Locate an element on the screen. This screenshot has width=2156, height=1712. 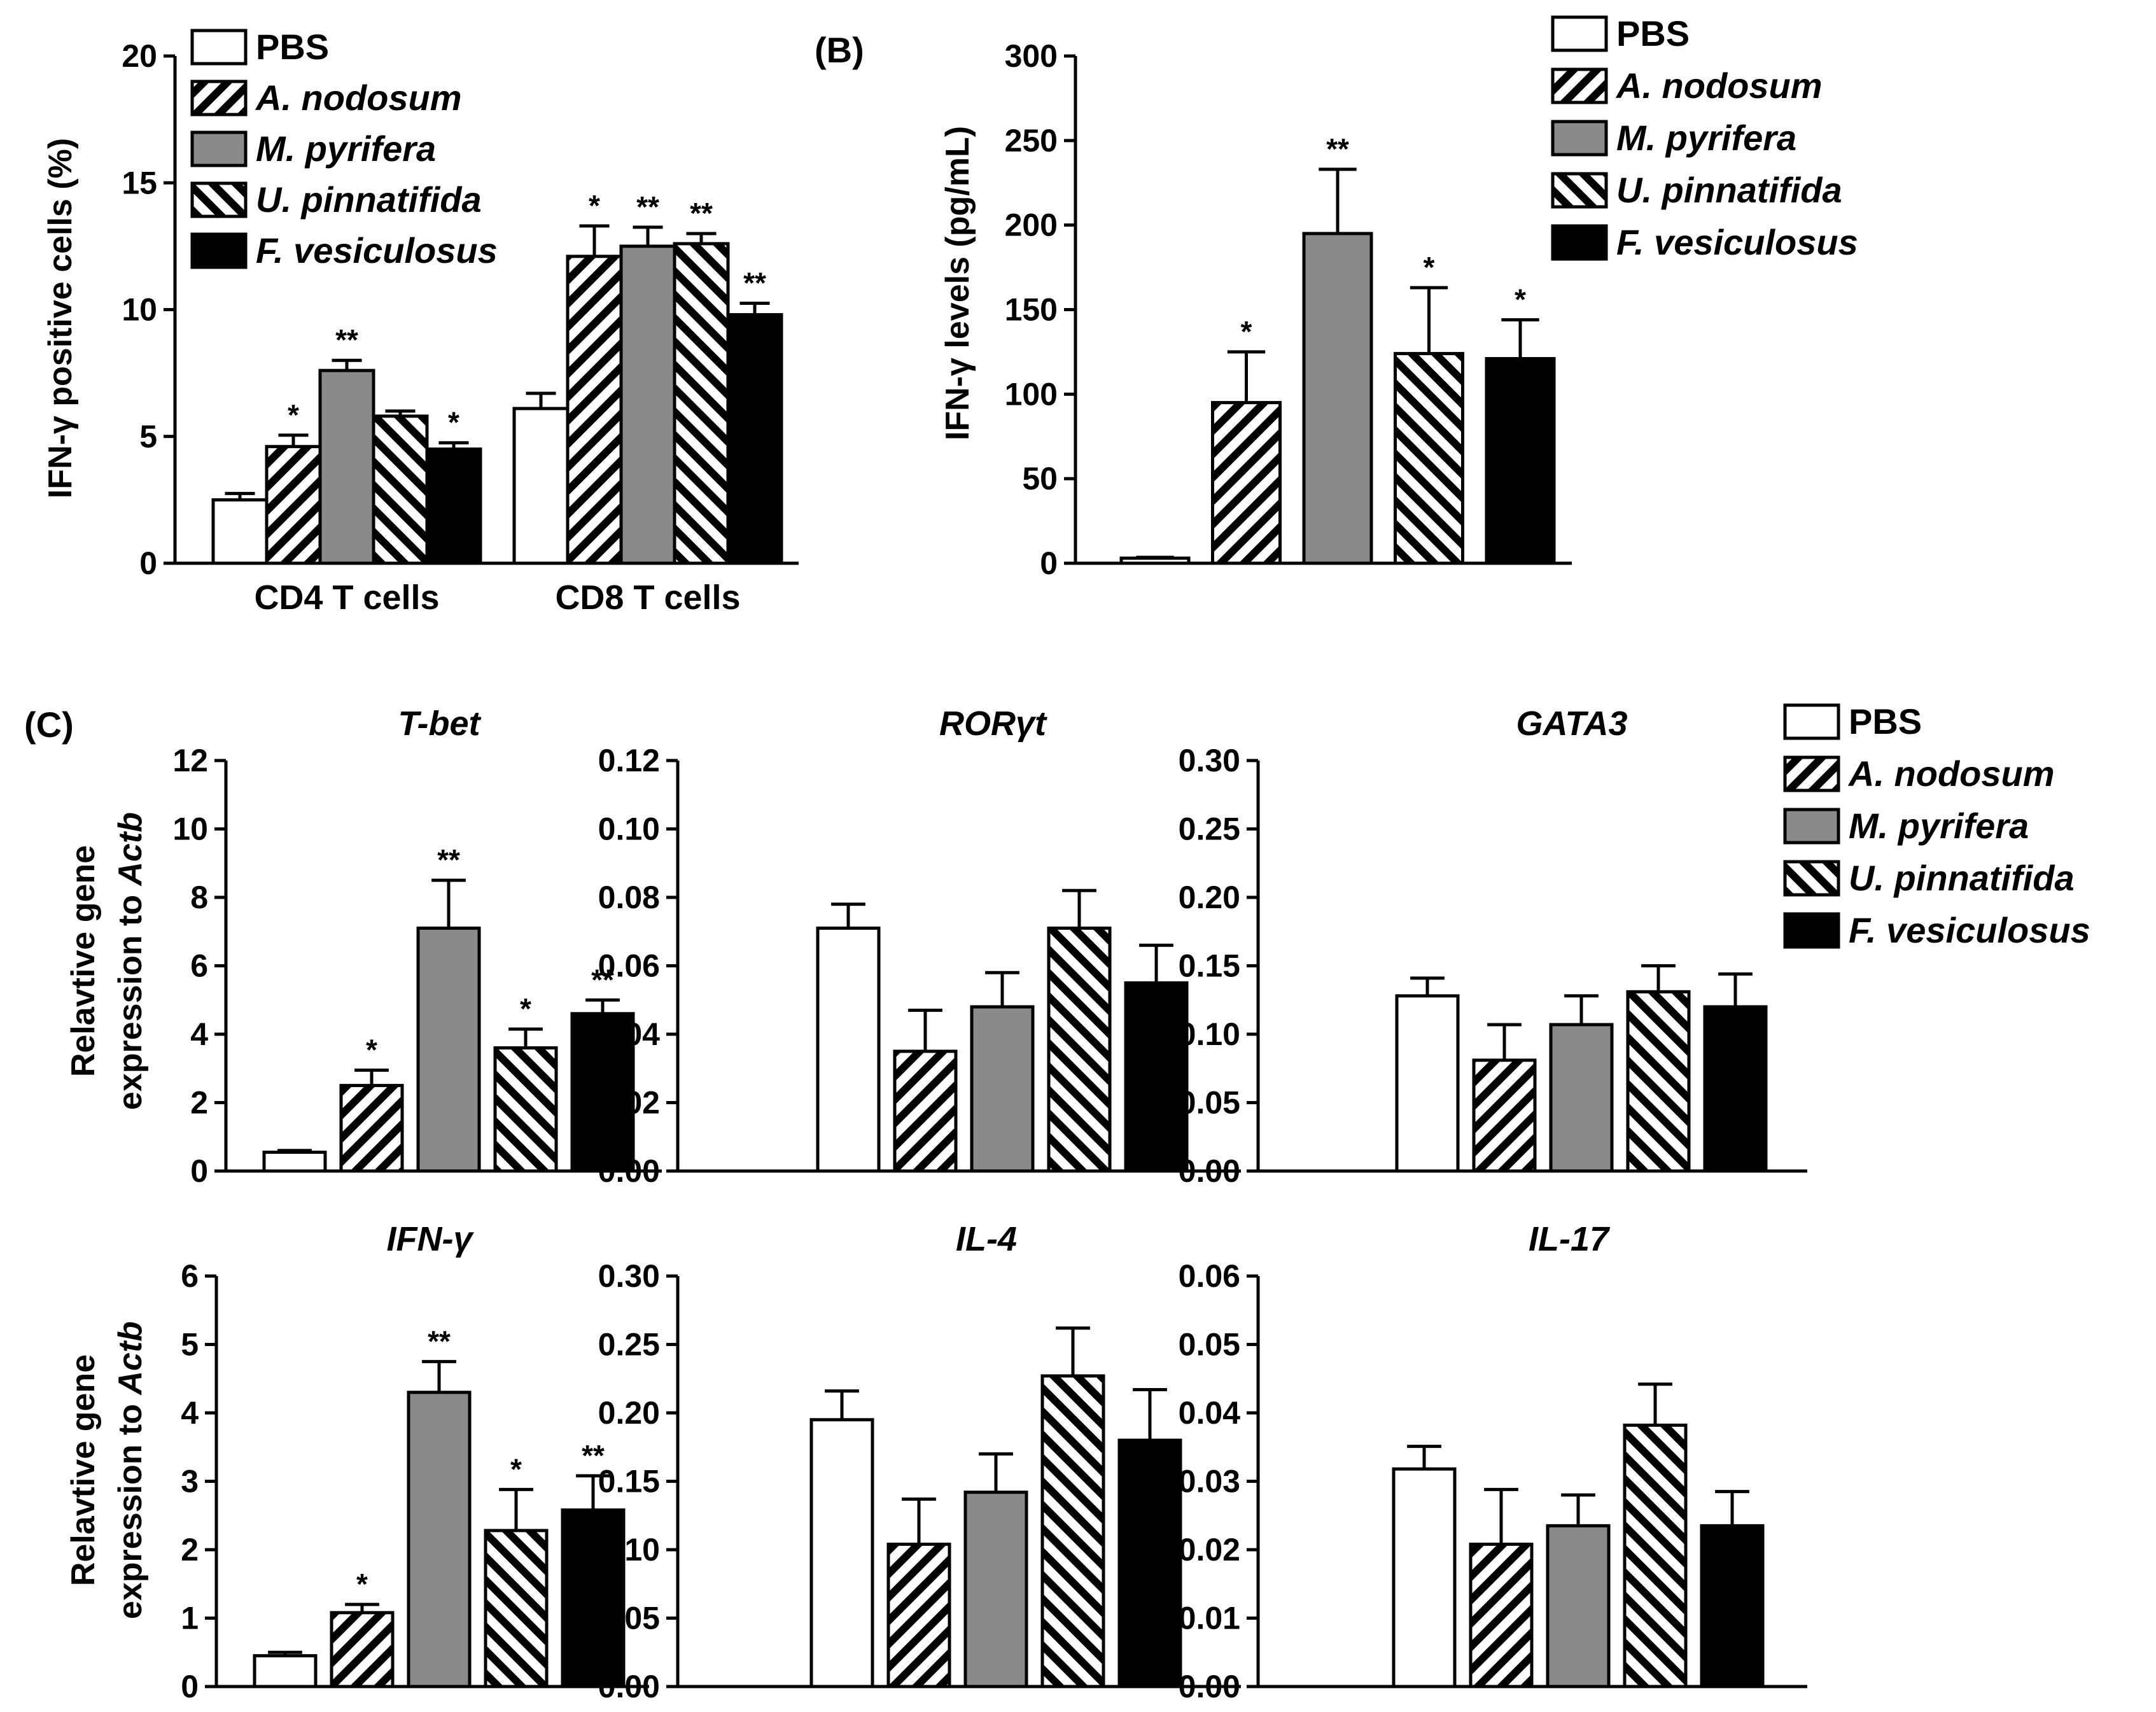
legend-b-label: PBS is located at coordinates (1653, 33).